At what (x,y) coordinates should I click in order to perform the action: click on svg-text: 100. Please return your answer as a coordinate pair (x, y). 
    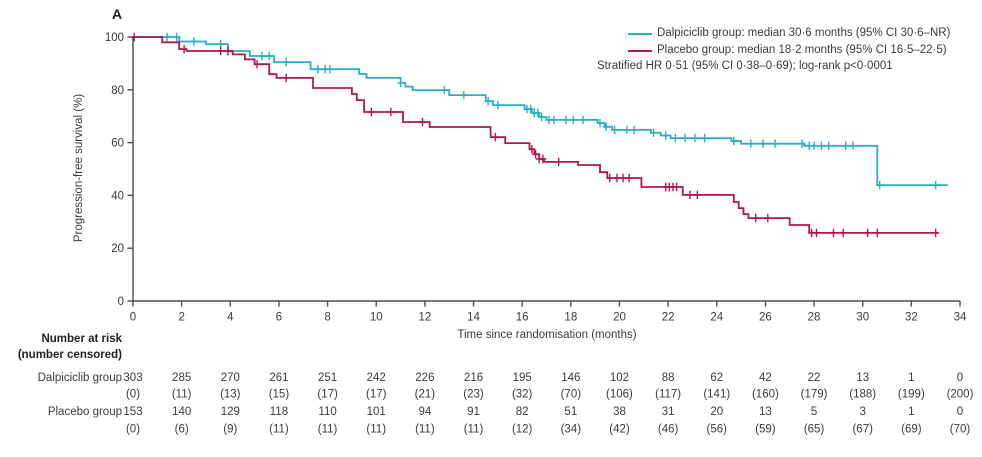
    Looking at the image, I should click on (114, 38).